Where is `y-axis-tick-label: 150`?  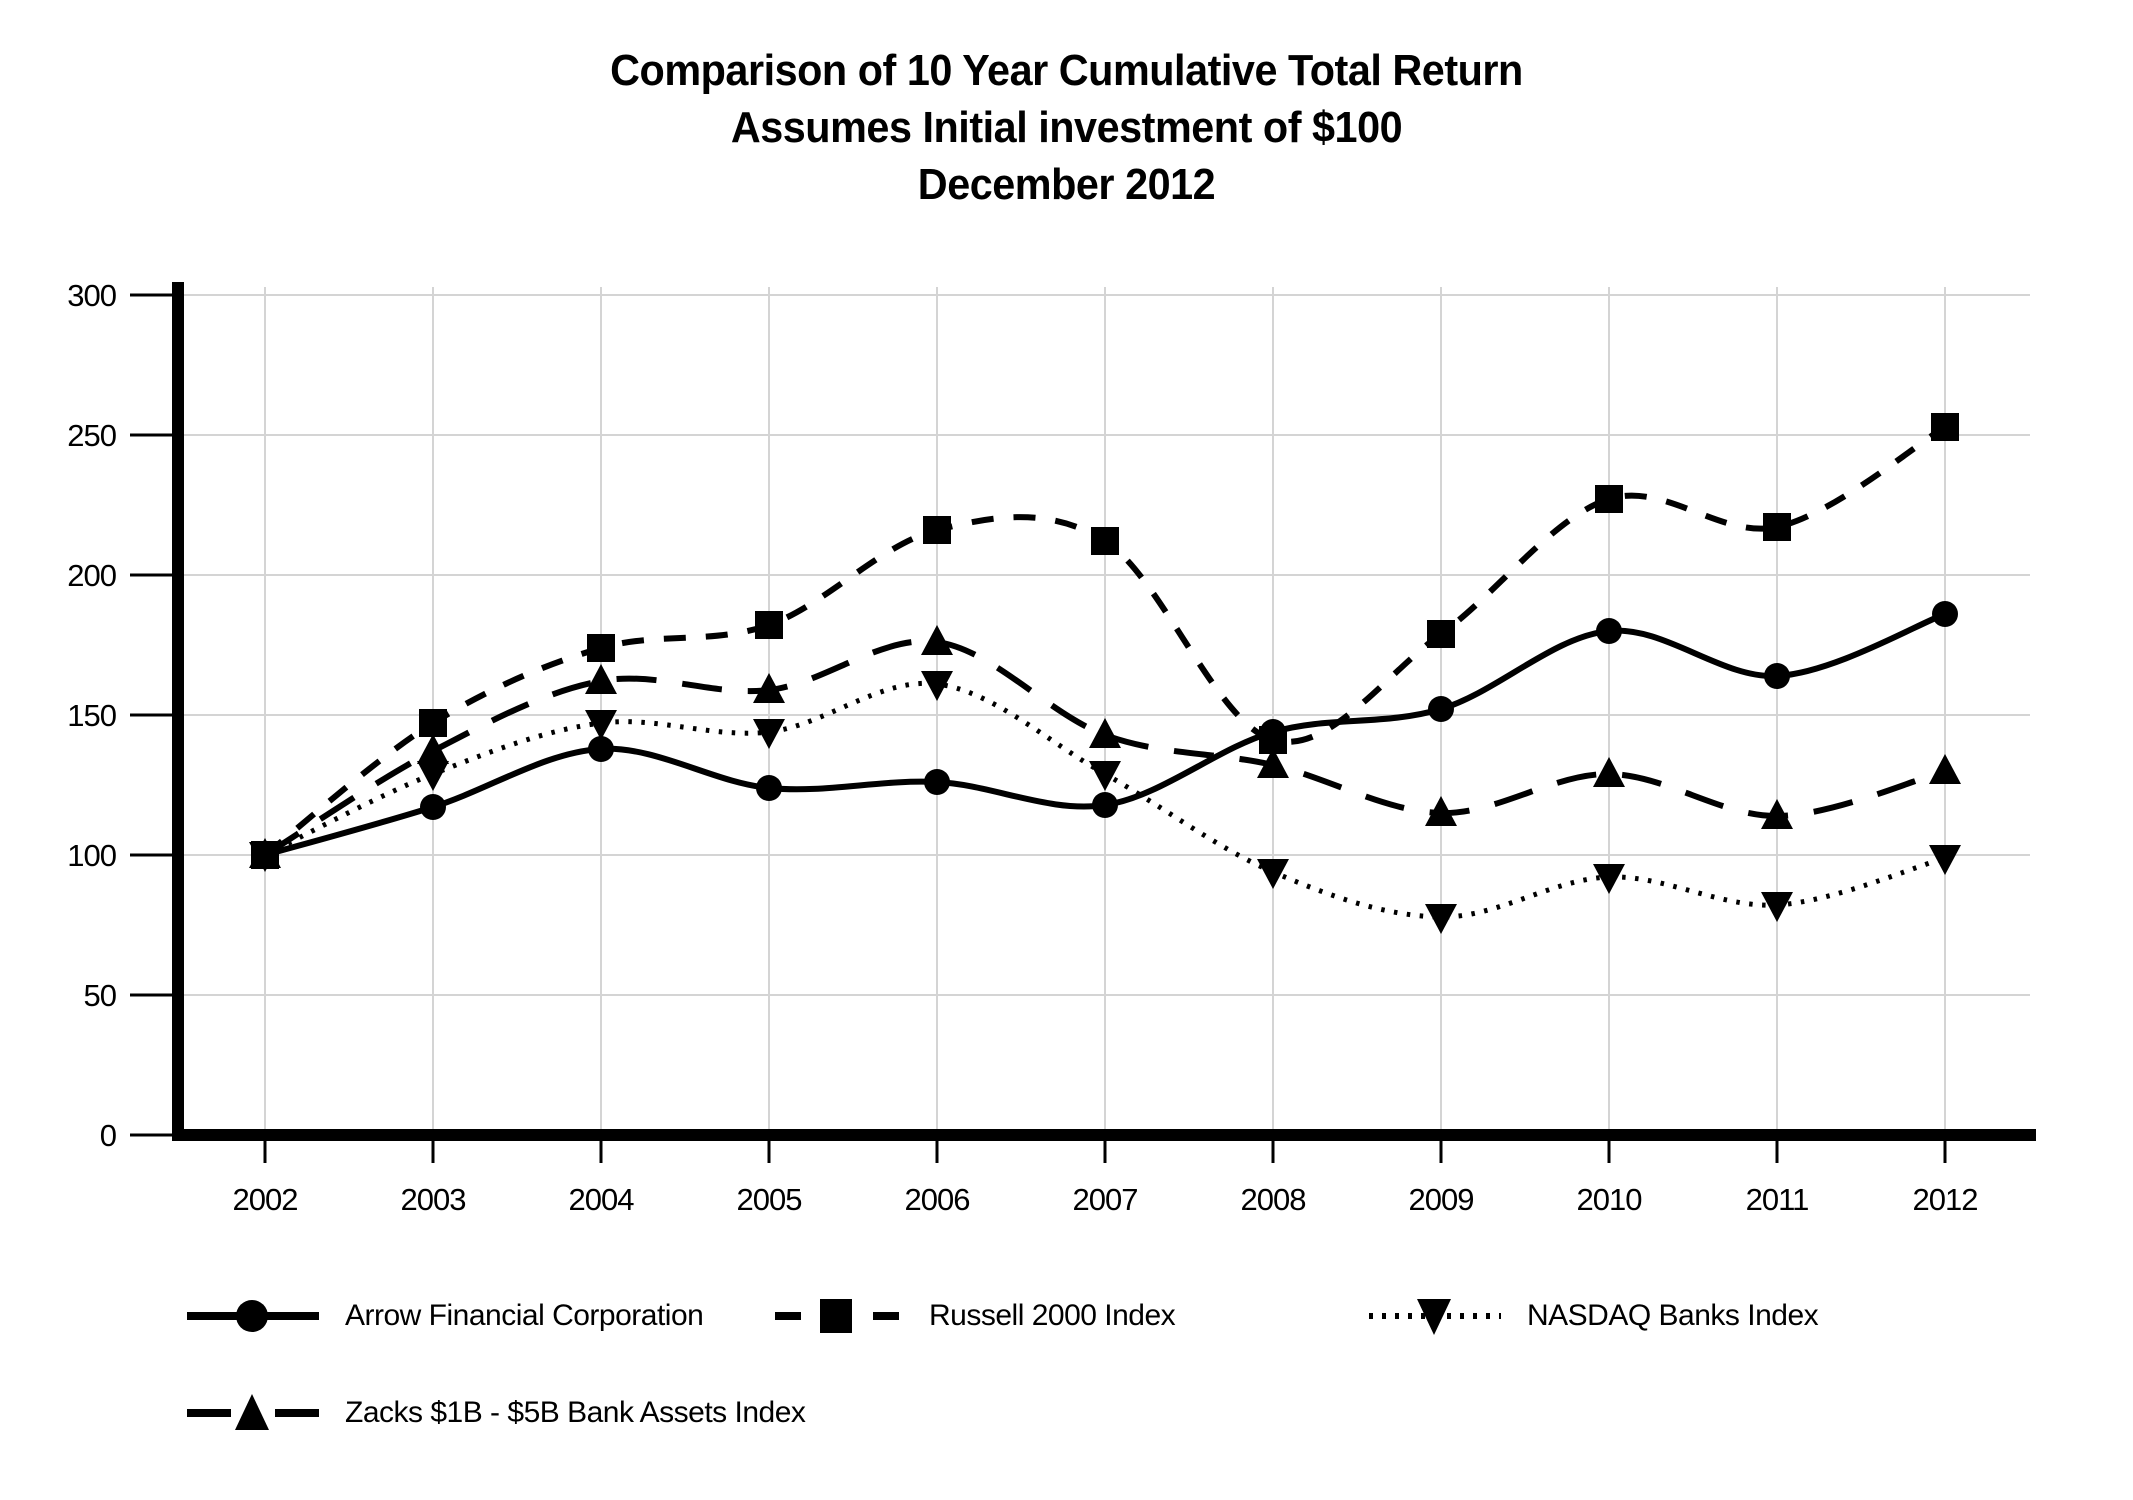
y-axis-tick-label: 150 is located at coordinates (91, 715).